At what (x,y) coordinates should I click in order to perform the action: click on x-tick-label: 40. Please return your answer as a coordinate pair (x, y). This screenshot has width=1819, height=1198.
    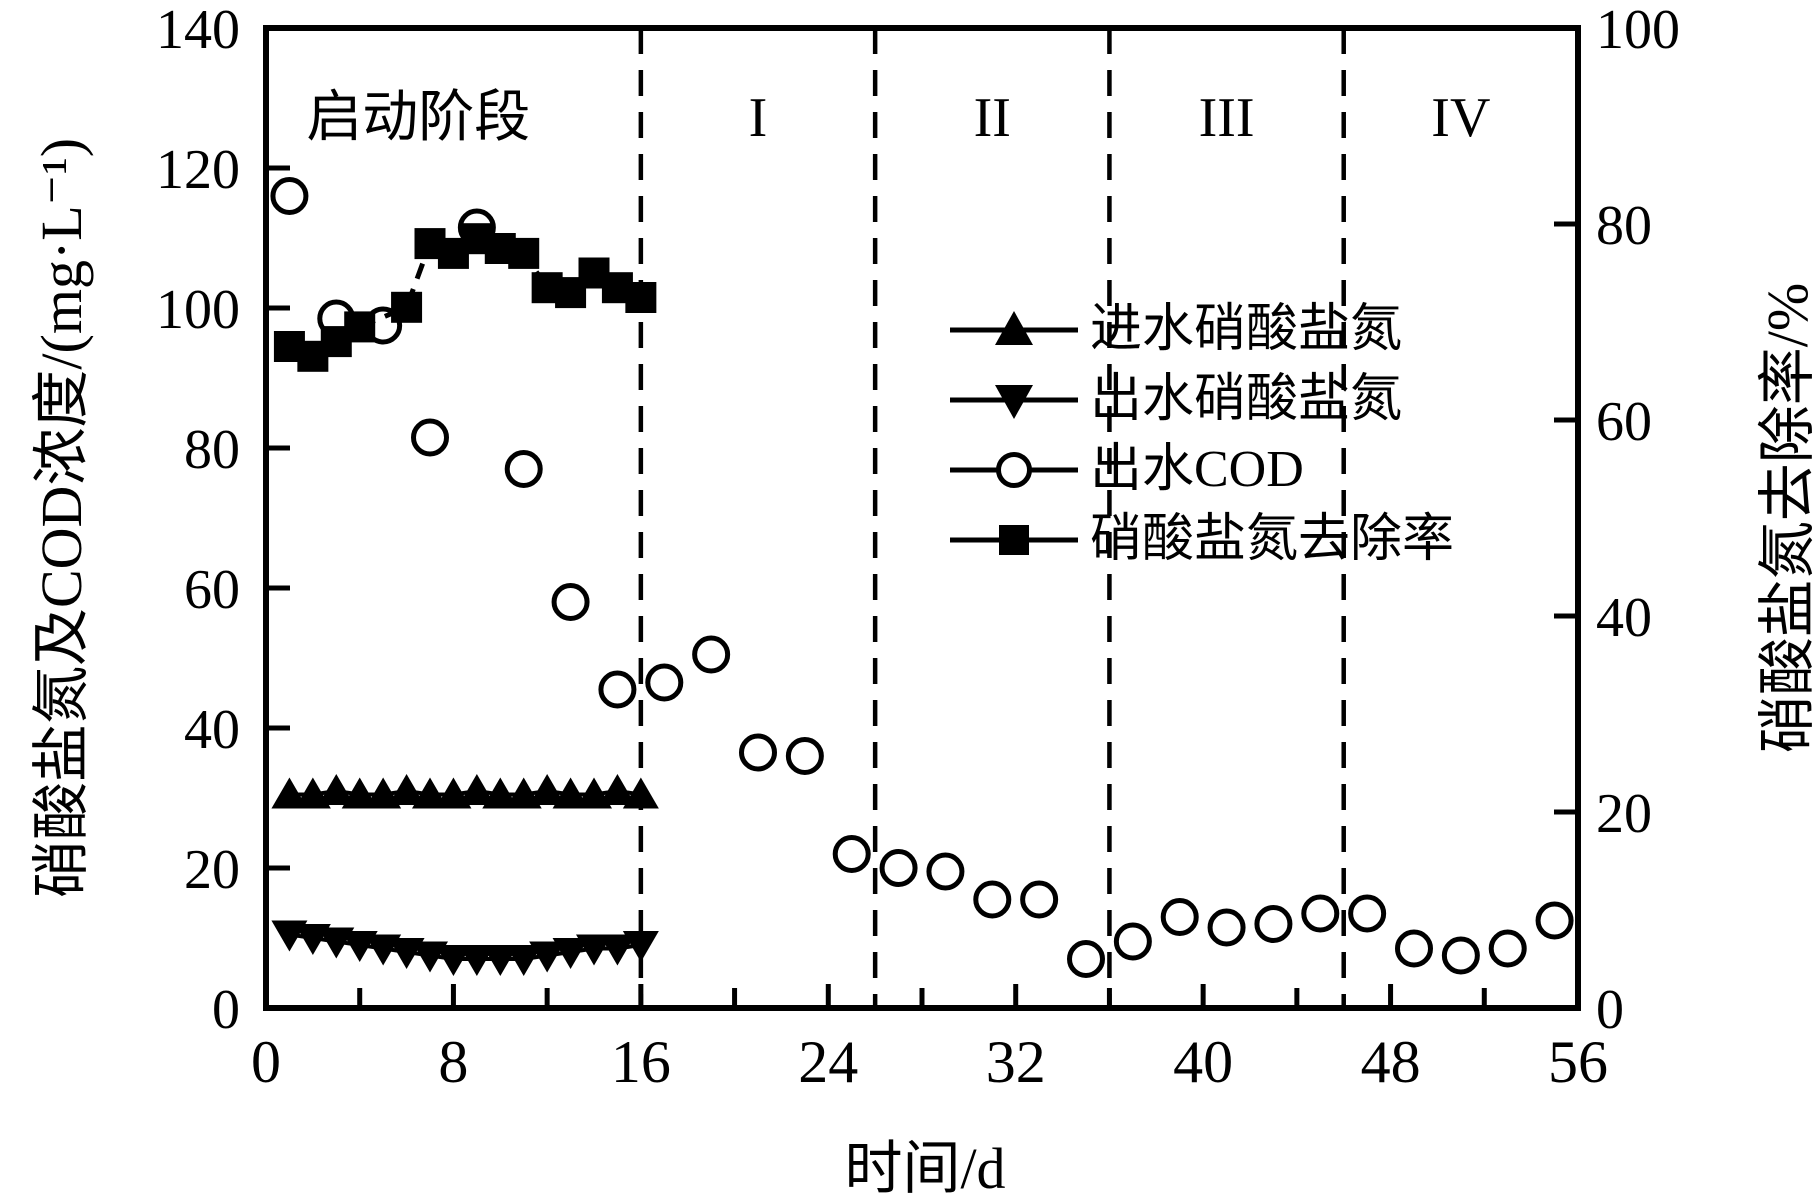
    Looking at the image, I should click on (1203, 1062).